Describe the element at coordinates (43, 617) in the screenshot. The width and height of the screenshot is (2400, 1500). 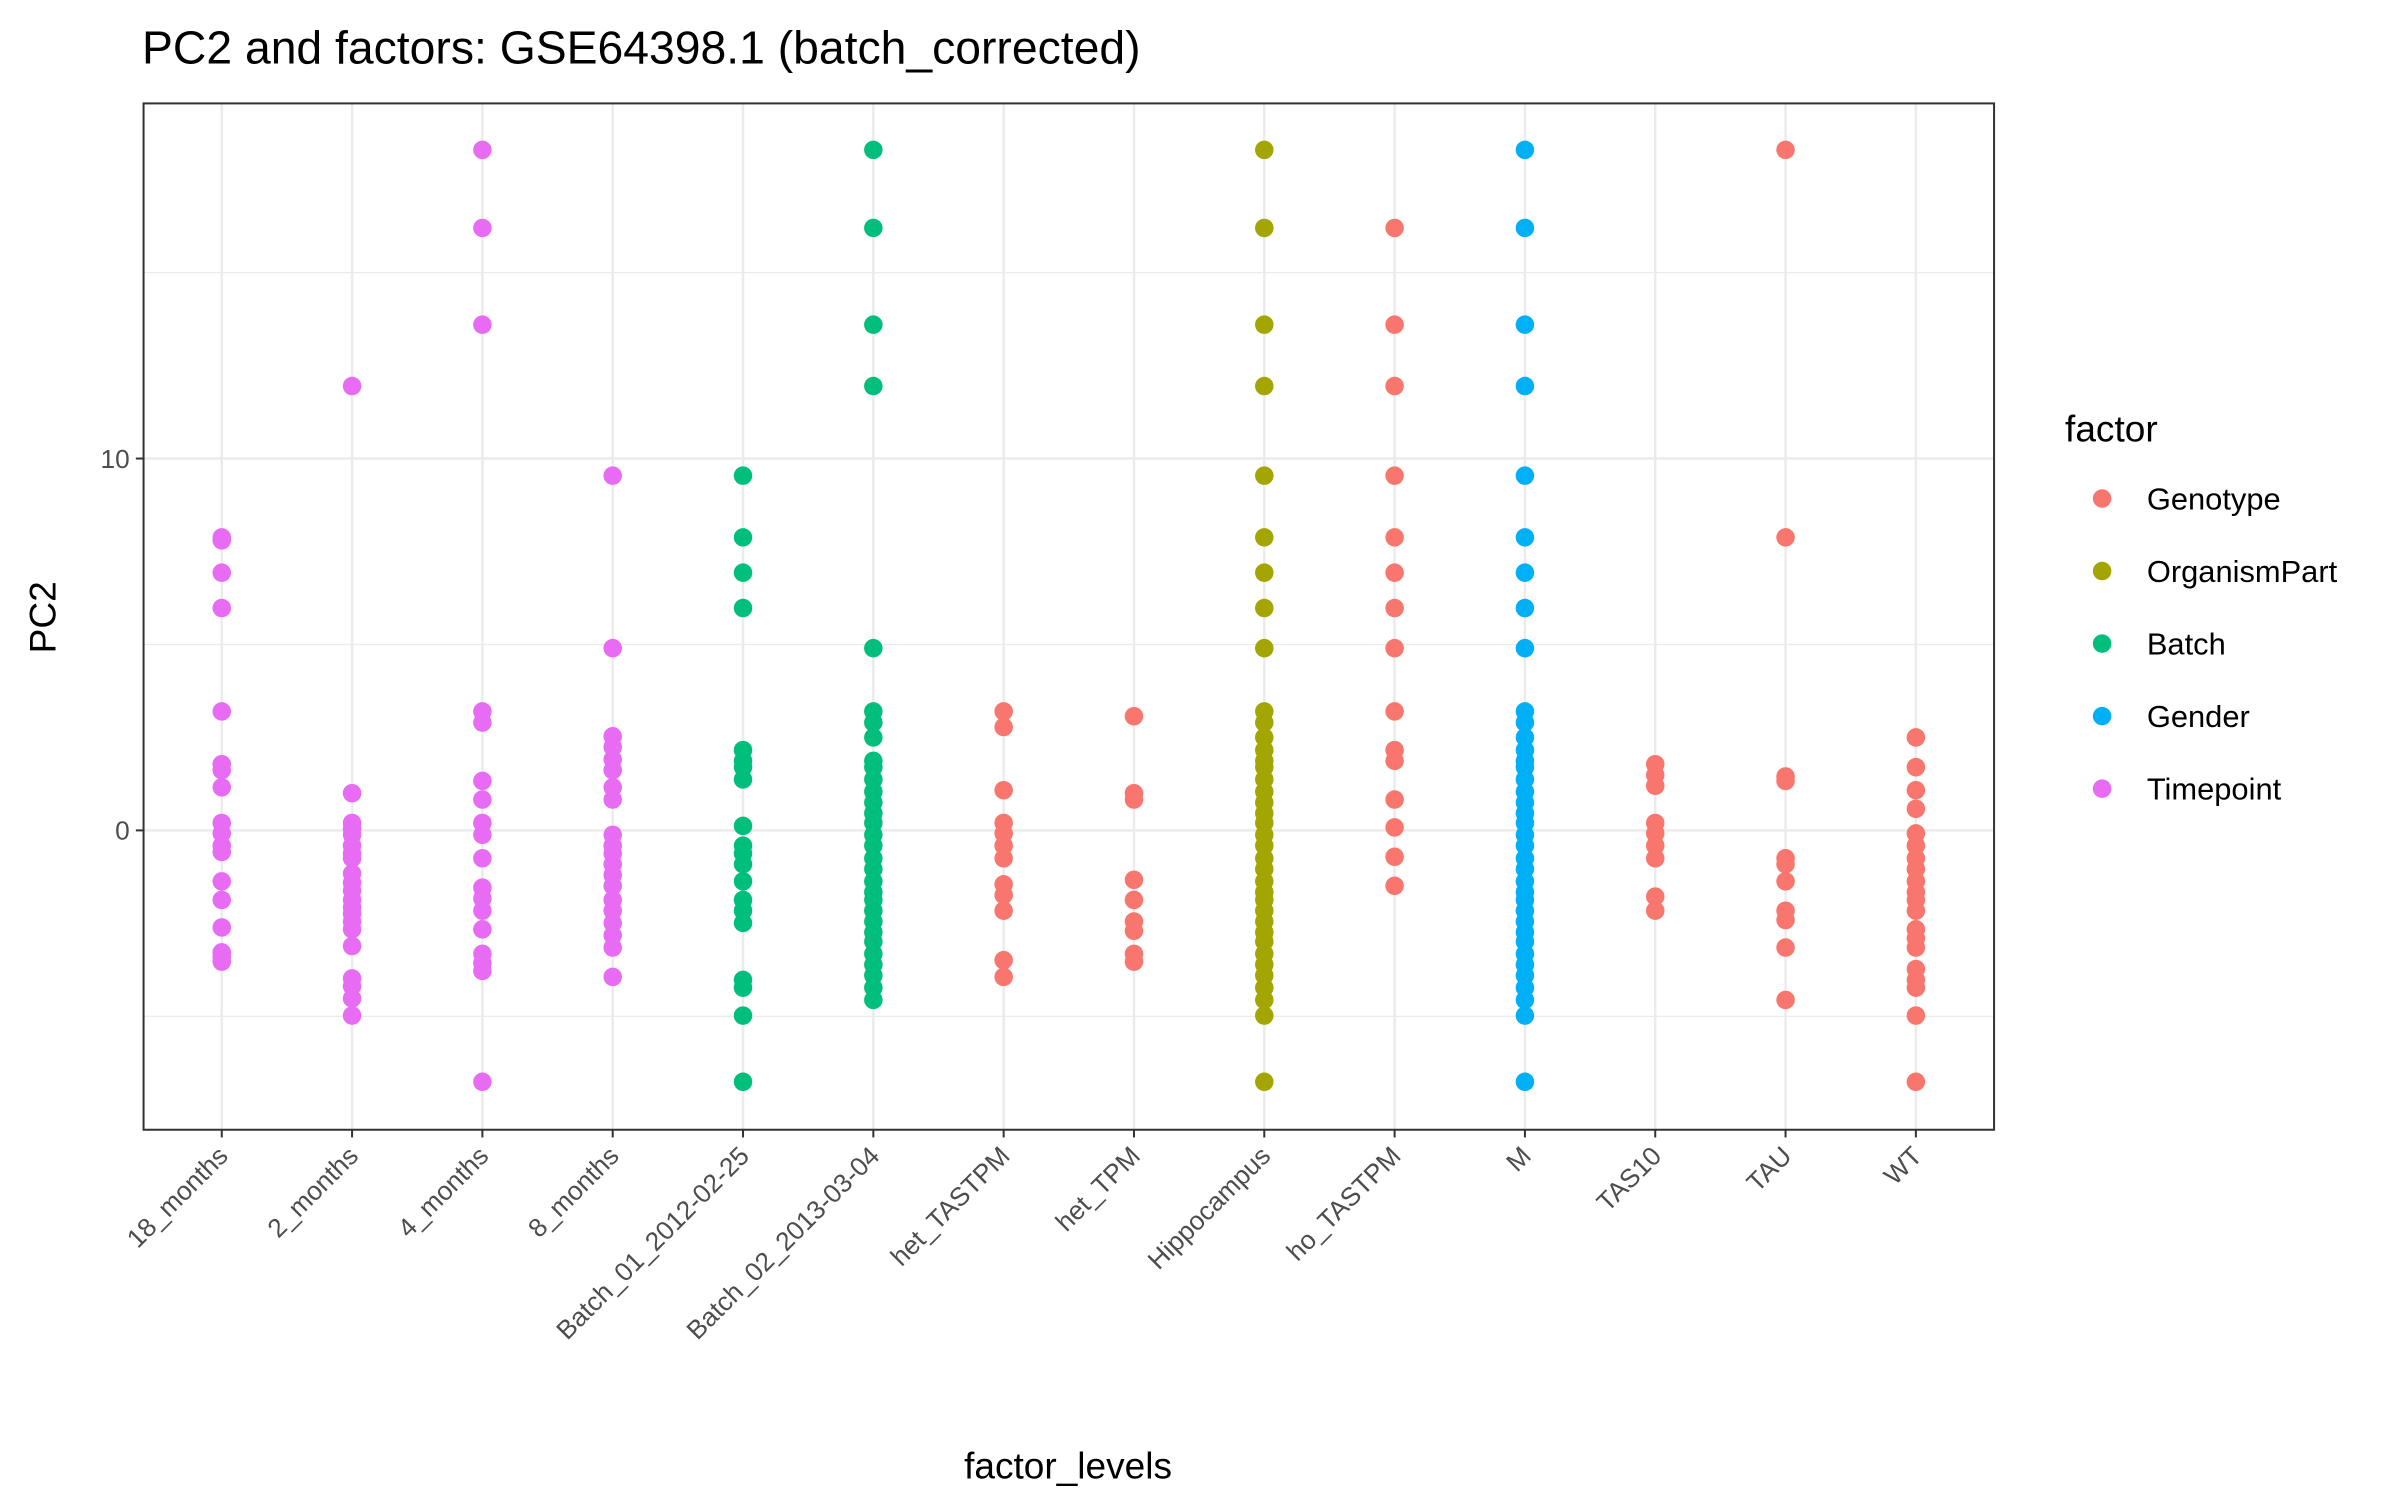
I see `y-axis-title: PC2` at that location.